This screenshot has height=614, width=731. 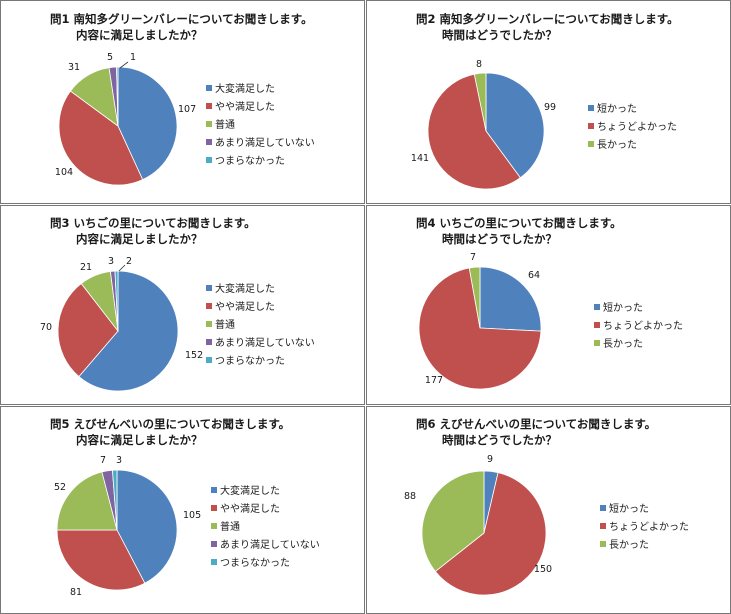 What do you see at coordinates (194, 355) in the screenshot?
I see `data-label: 152` at bounding box center [194, 355].